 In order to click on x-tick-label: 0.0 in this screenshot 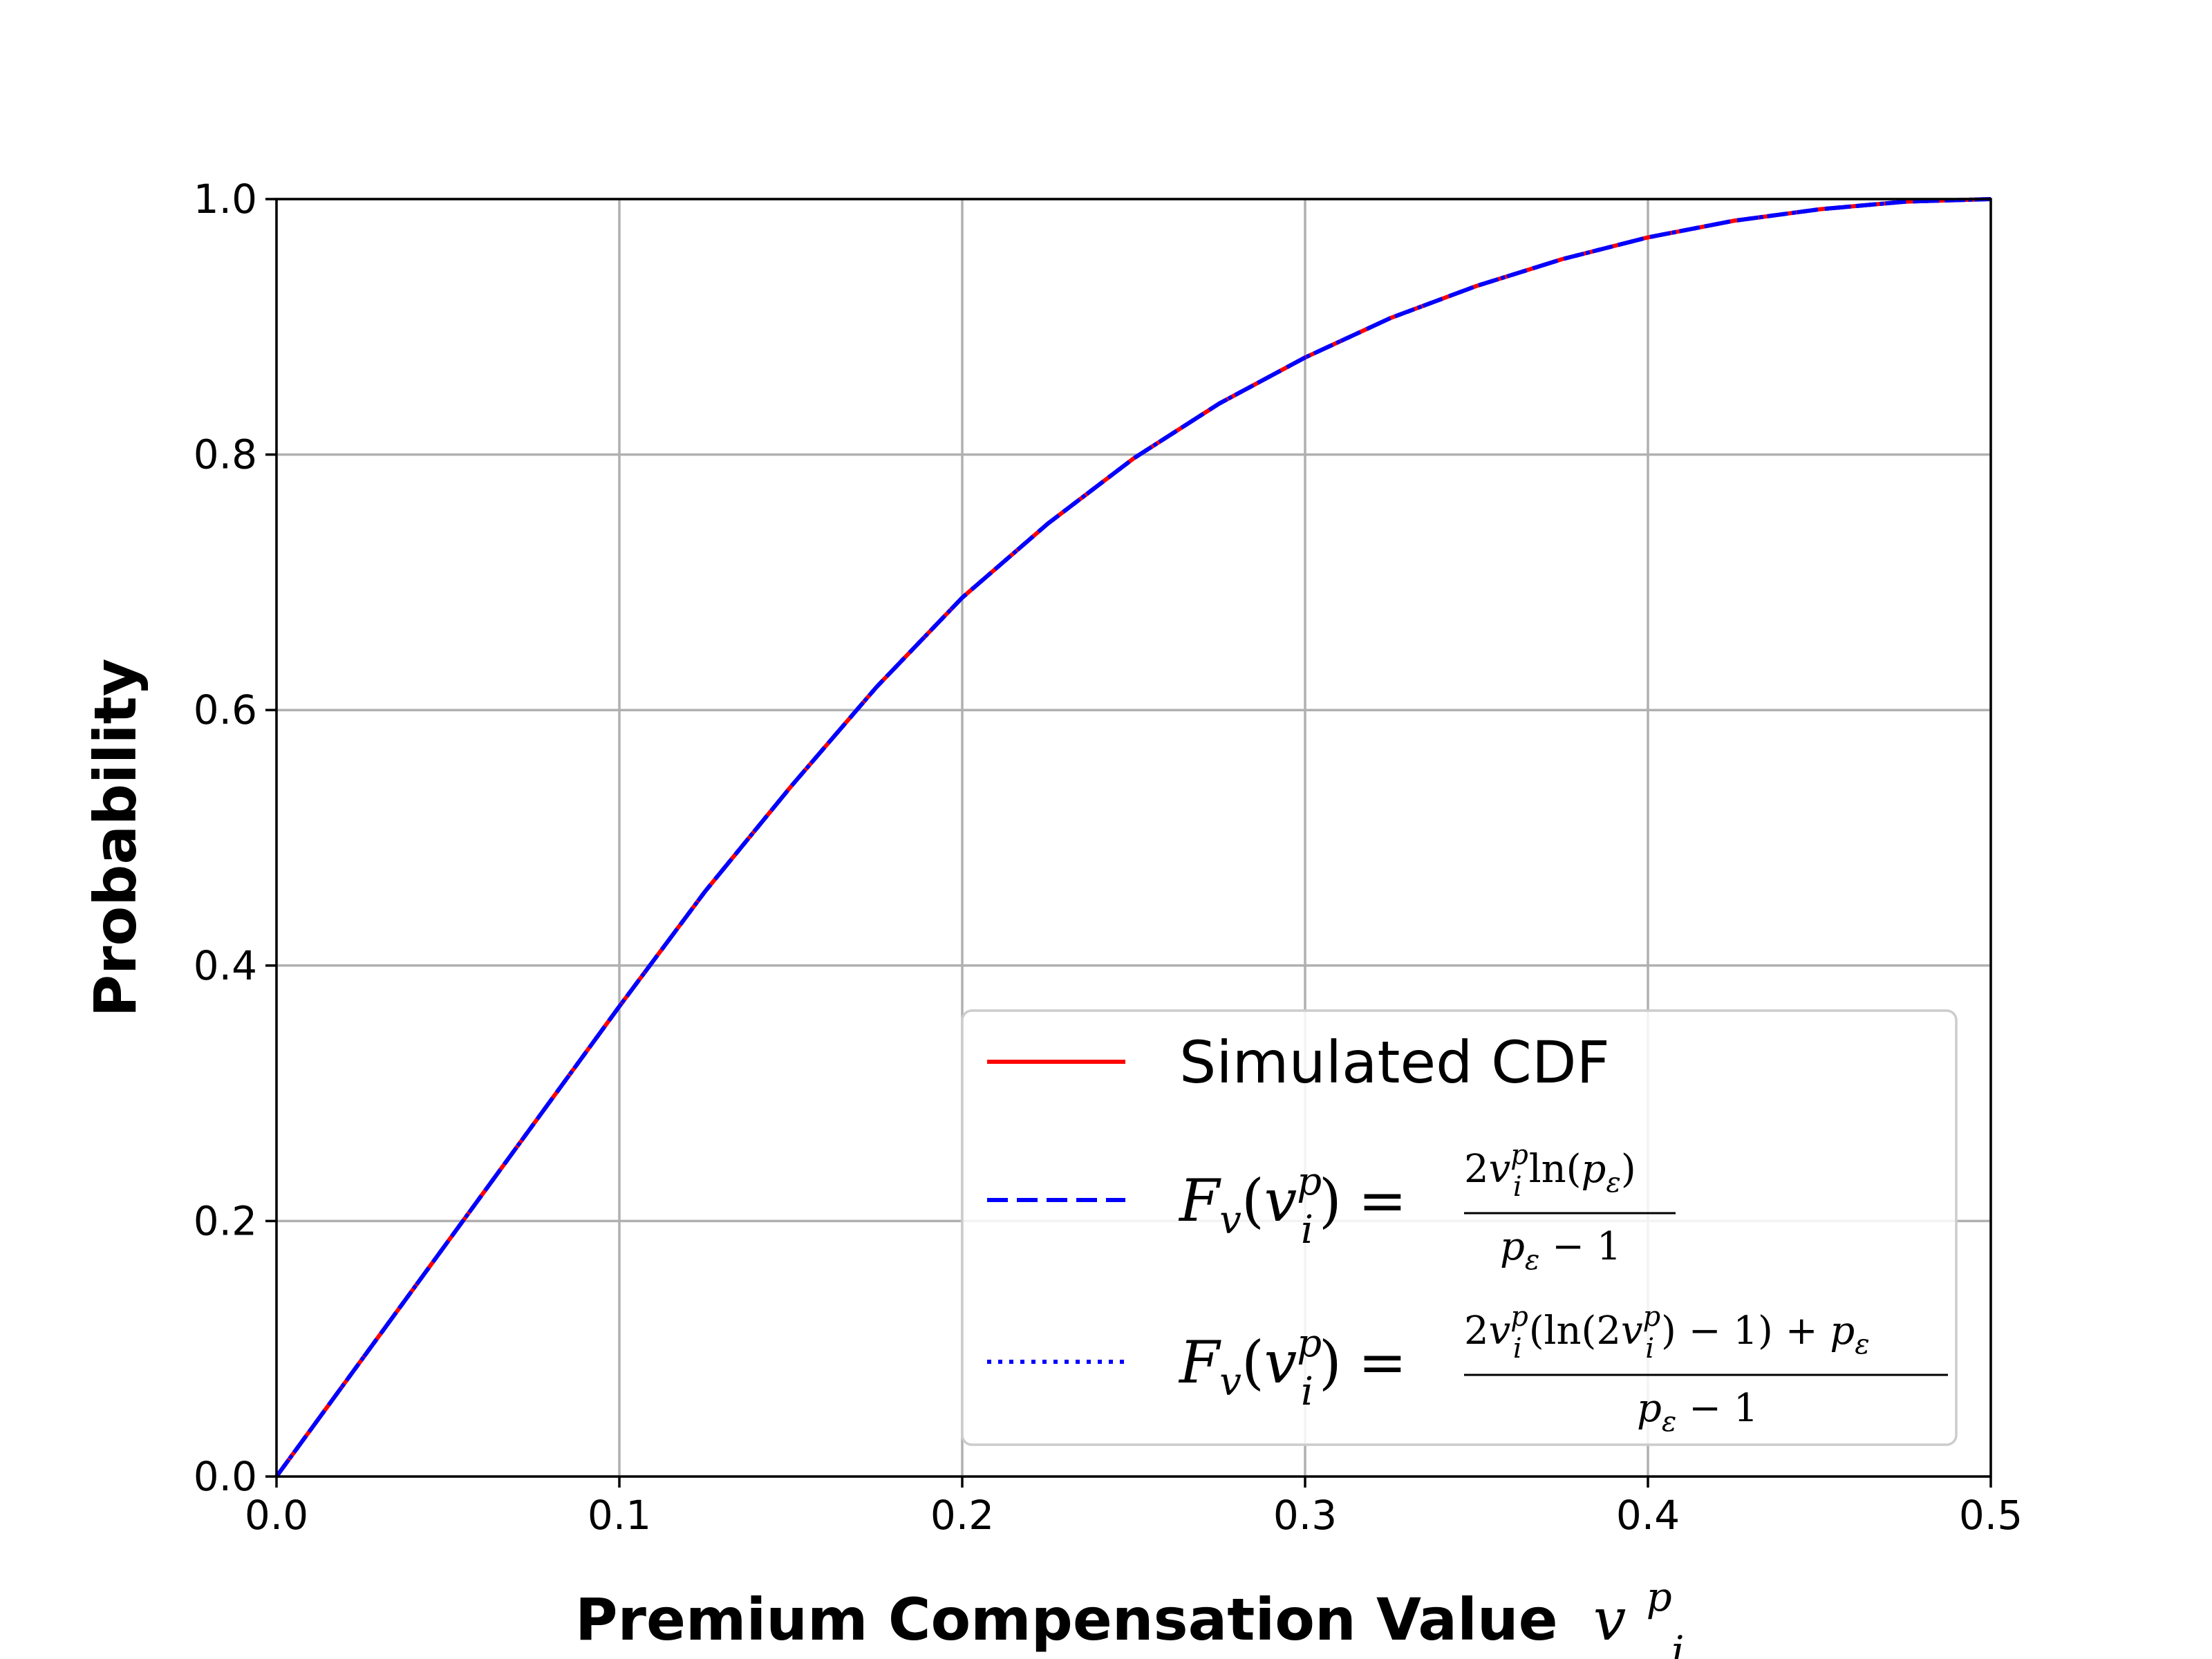, I will do `click(276, 1516)`.